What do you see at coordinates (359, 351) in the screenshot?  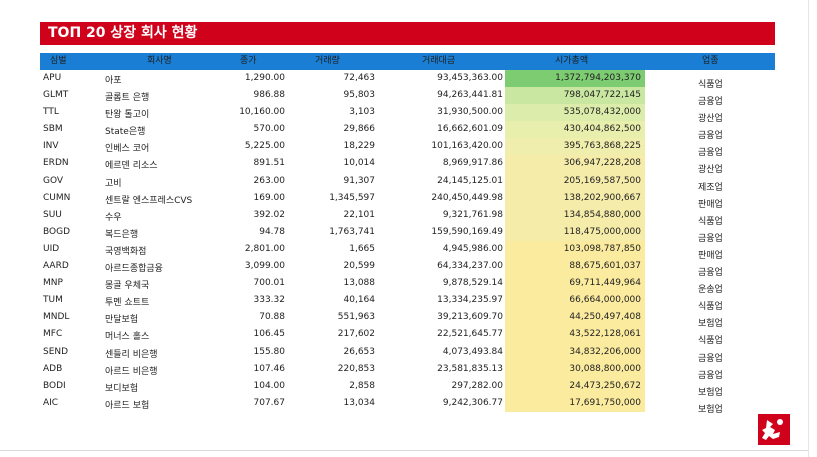 I see `cell-volume: 26,653` at bounding box center [359, 351].